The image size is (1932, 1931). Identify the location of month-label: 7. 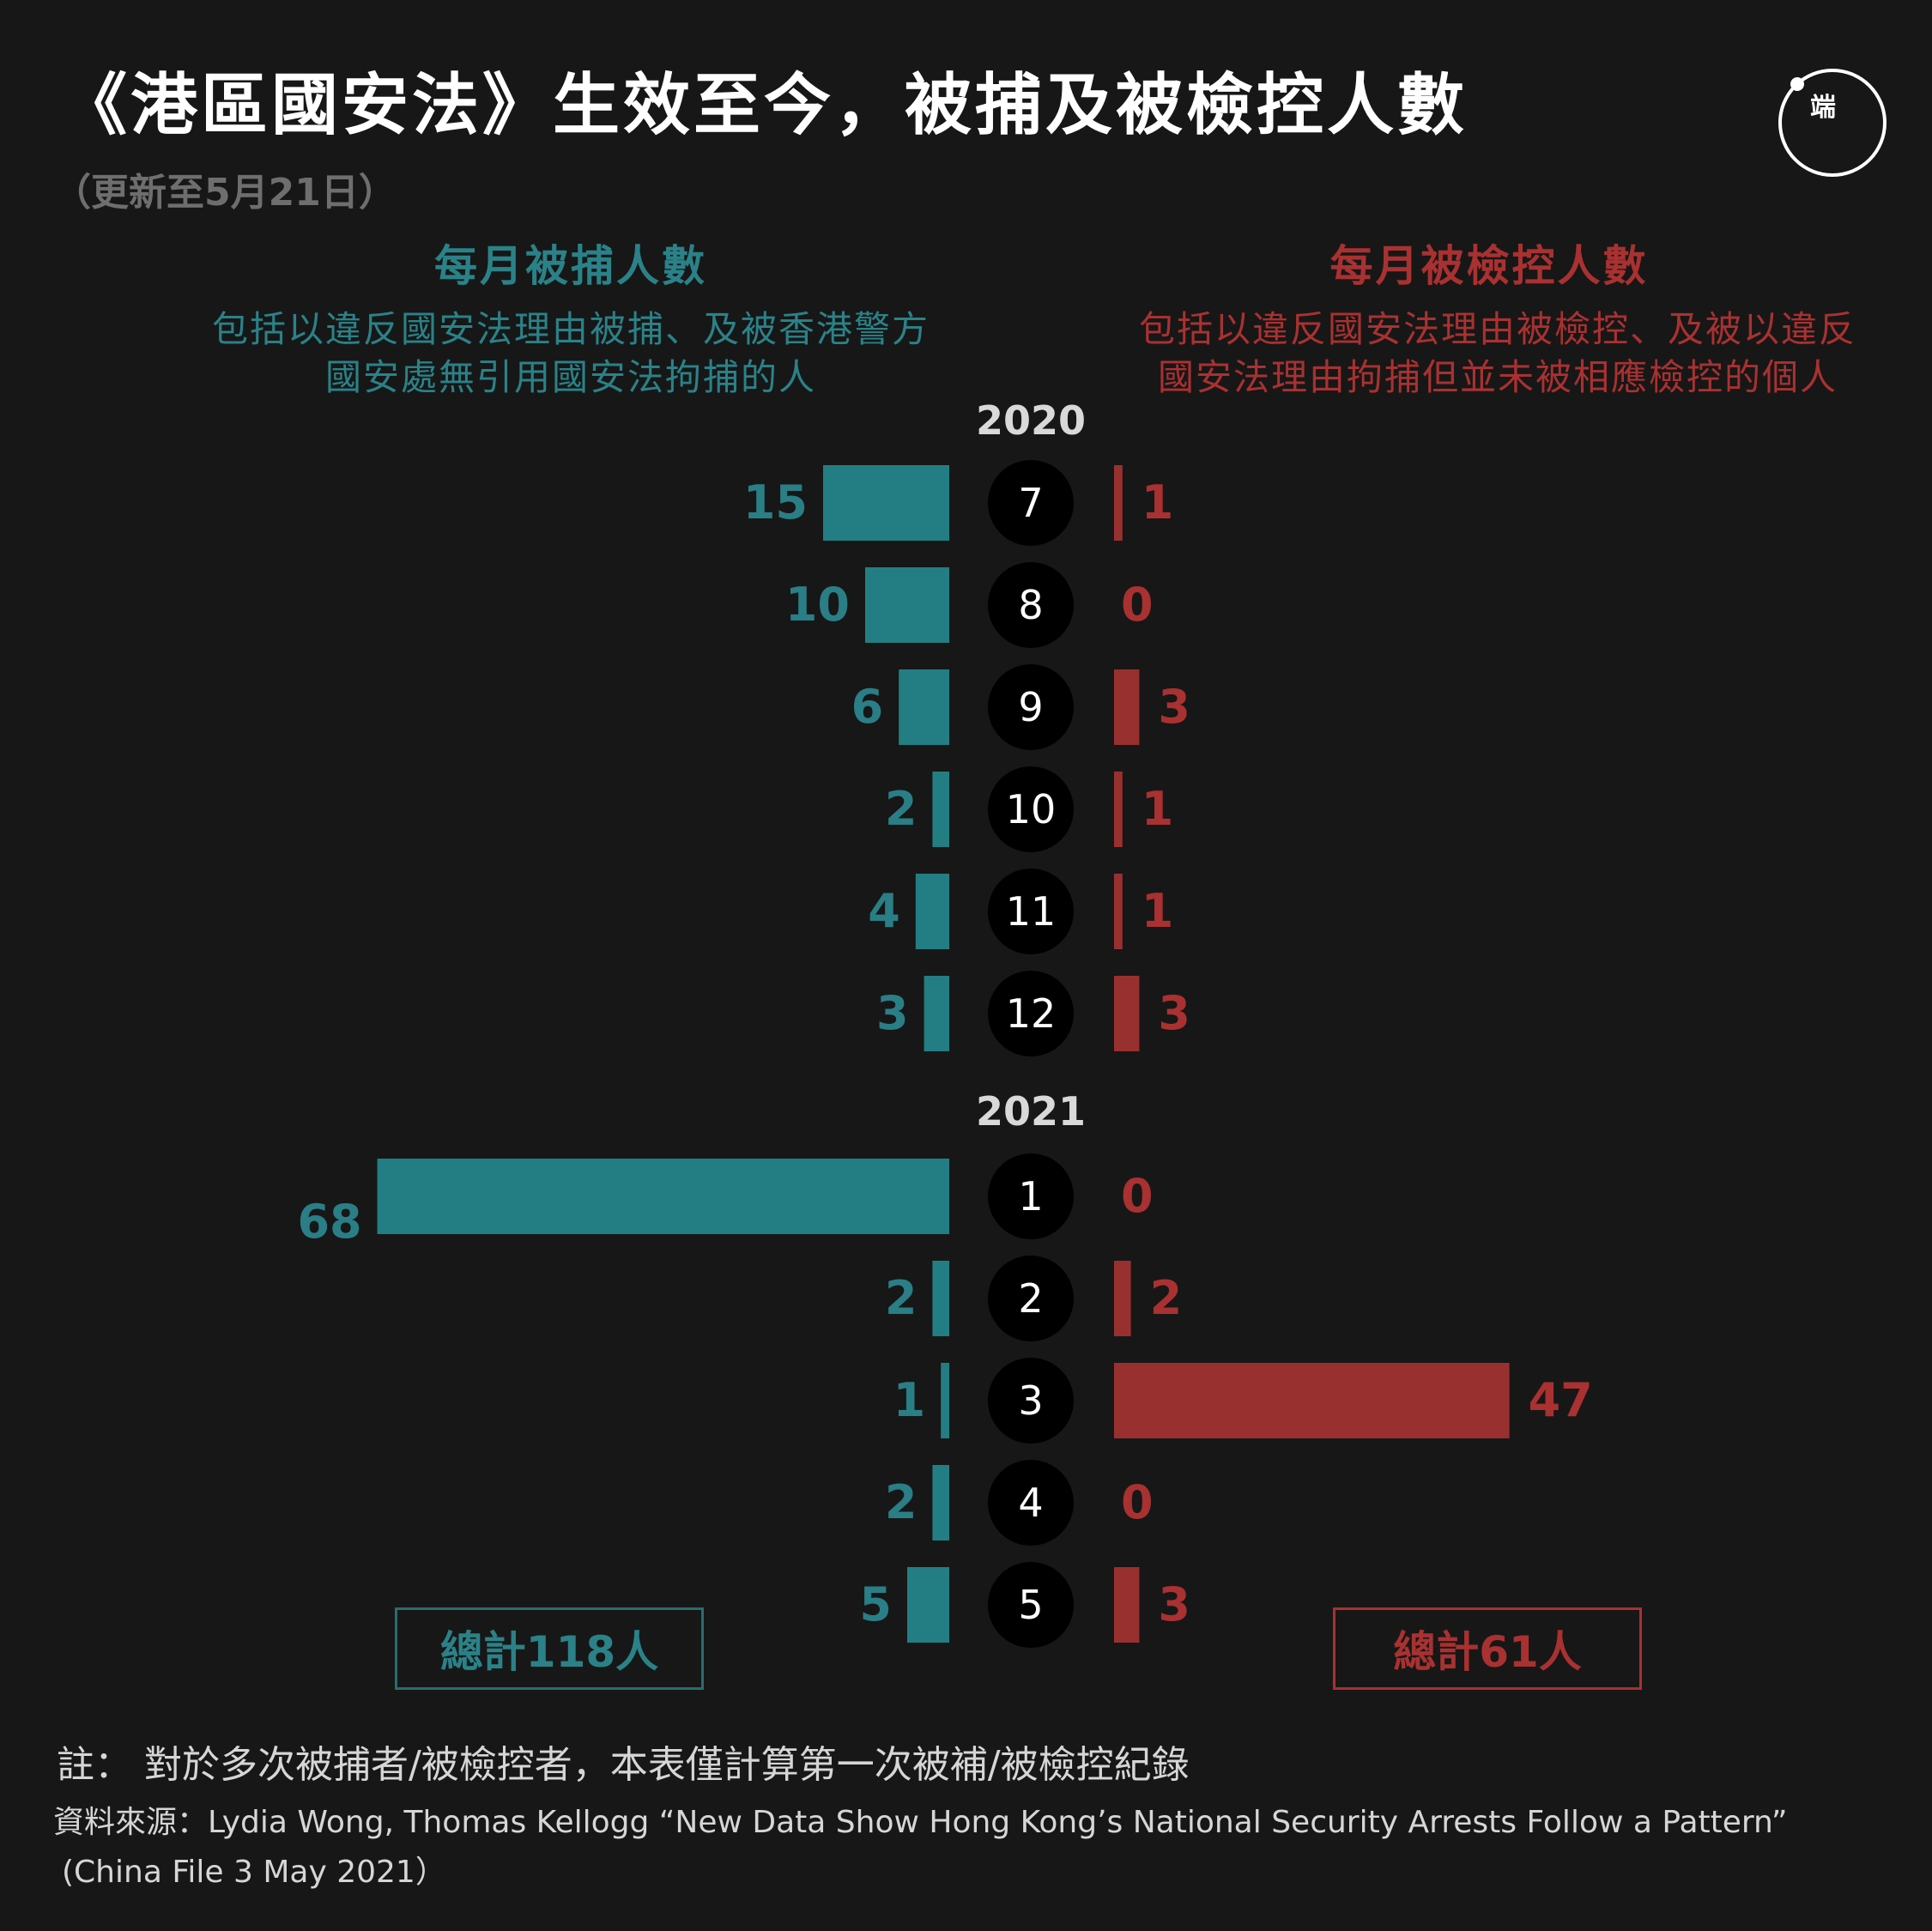
(1030, 503).